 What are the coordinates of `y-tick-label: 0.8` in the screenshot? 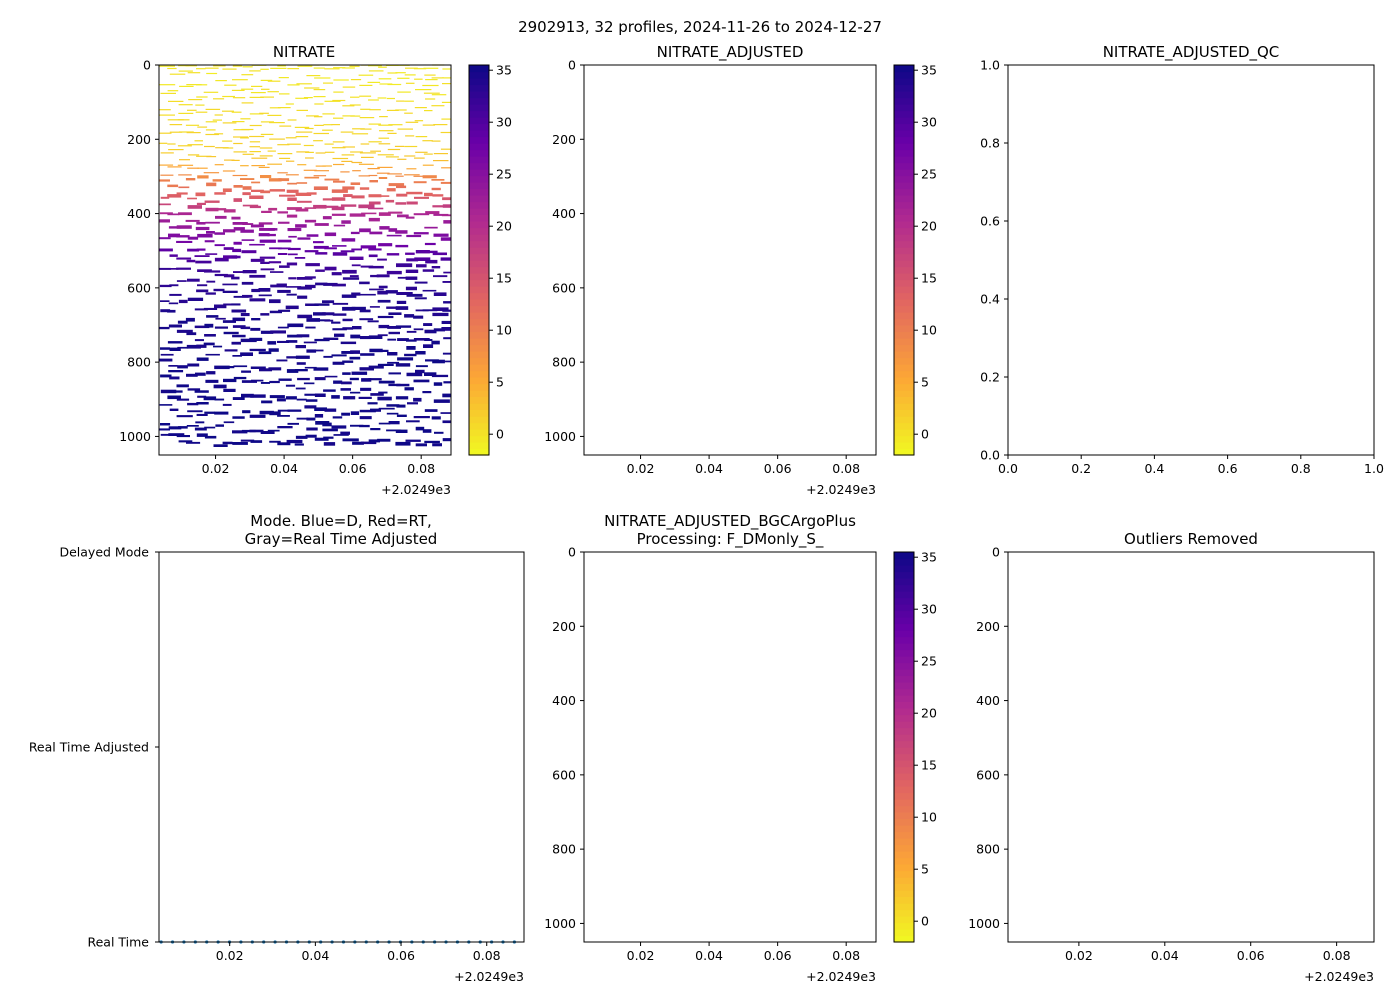 It's located at (990, 143).